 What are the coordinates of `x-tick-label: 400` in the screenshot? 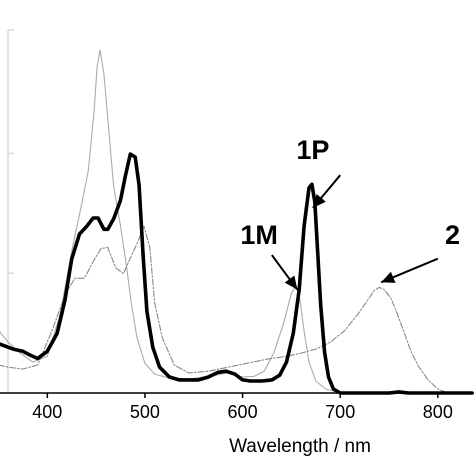 It's located at (47, 412).